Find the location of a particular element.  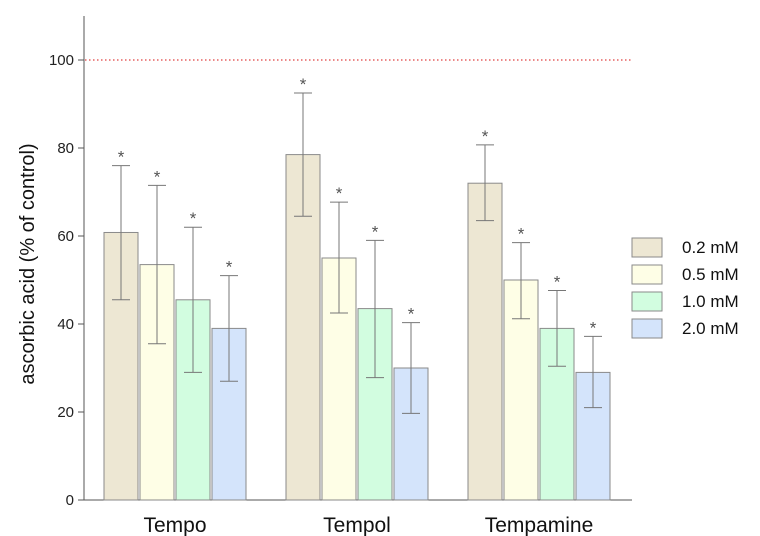

y-axis-title: ascorbic acid (% of control) is located at coordinates (28, 263).